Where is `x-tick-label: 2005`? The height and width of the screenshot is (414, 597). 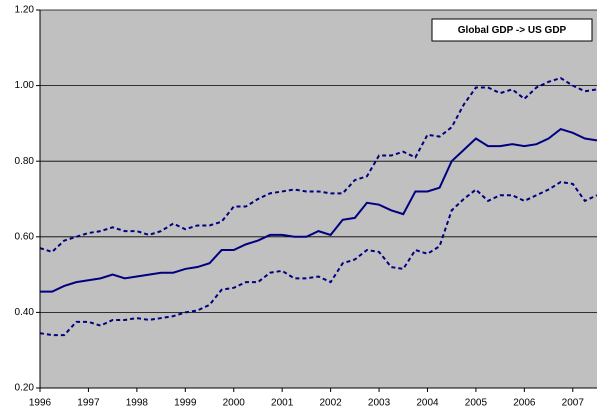
x-tick-label: 2005 is located at coordinates (476, 403).